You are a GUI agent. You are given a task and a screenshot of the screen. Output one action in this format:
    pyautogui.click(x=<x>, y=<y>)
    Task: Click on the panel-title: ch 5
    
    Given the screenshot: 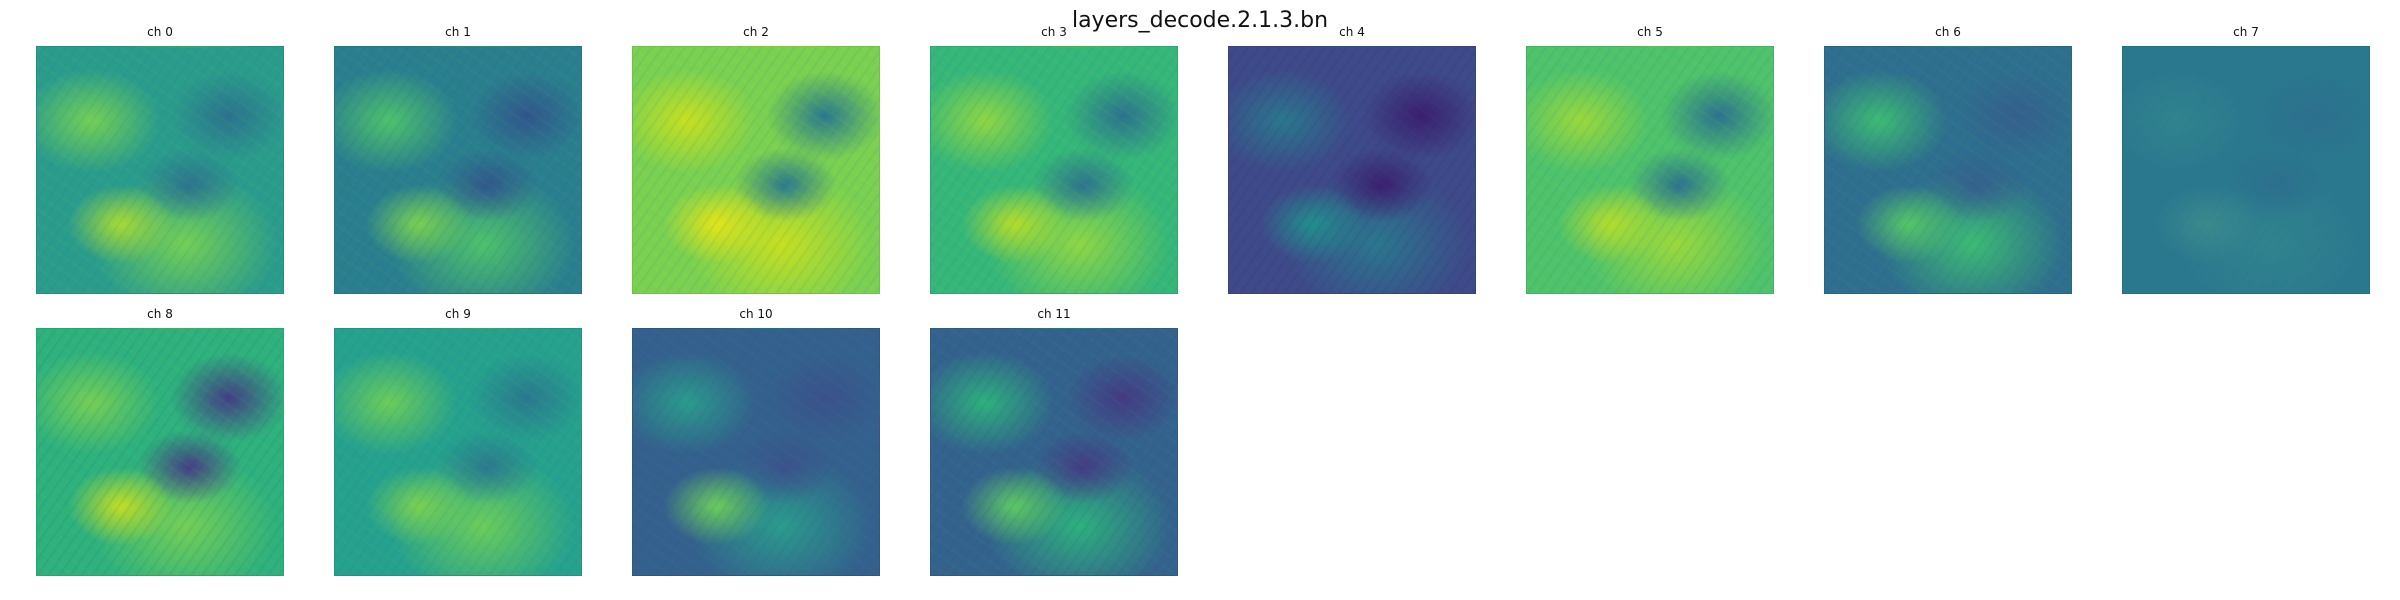 What is the action you would take?
    pyautogui.click(x=1650, y=32)
    